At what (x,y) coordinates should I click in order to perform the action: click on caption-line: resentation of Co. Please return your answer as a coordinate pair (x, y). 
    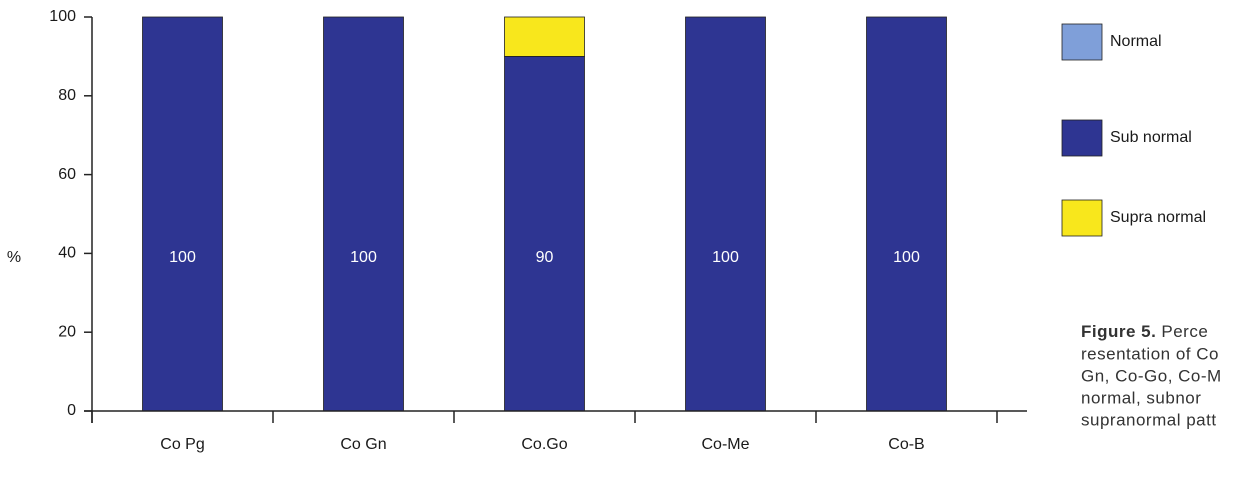
    Looking at the image, I should click on (1150, 353).